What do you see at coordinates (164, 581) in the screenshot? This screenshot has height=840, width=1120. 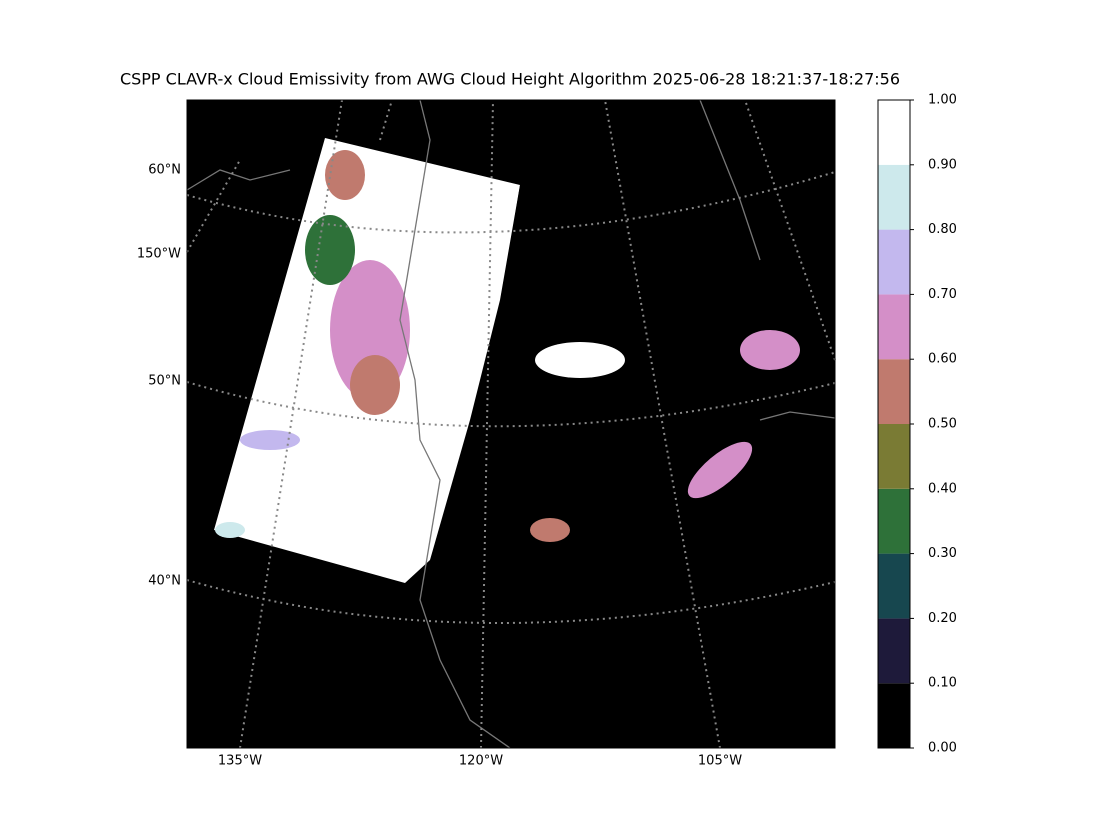 I see `lat-label: 40°N` at bounding box center [164, 581].